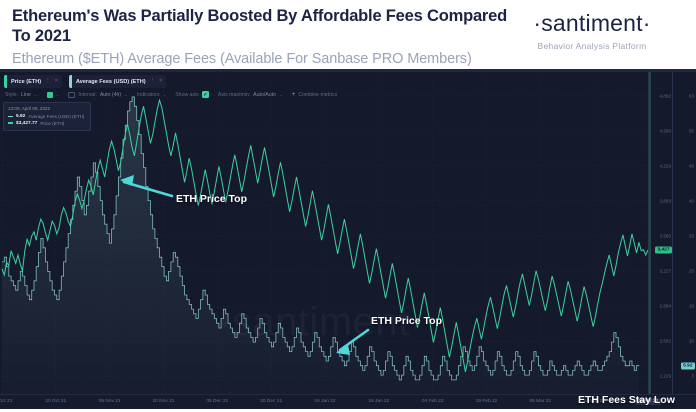  Describe the element at coordinates (592, 23) in the screenshot. I see `brand-name: ·santiment·` at that location.